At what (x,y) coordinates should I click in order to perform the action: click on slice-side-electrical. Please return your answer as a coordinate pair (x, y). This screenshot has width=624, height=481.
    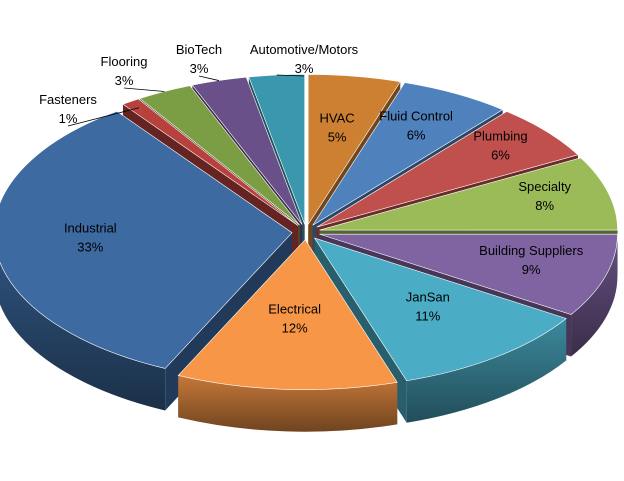
    Looking at the image, I should click on (288, 403).